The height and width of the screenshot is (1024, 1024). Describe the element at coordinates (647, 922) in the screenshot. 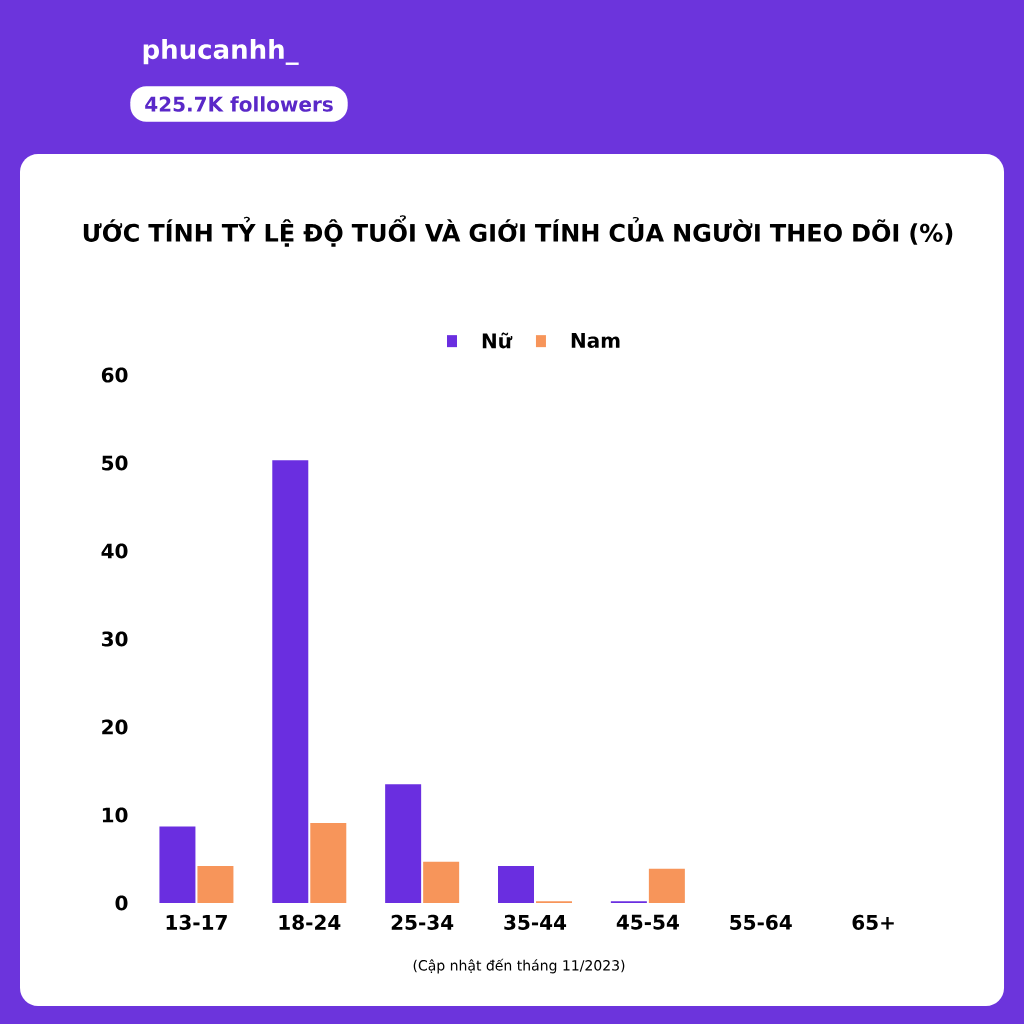

I see `x-tick-label: 45-54` at that location.